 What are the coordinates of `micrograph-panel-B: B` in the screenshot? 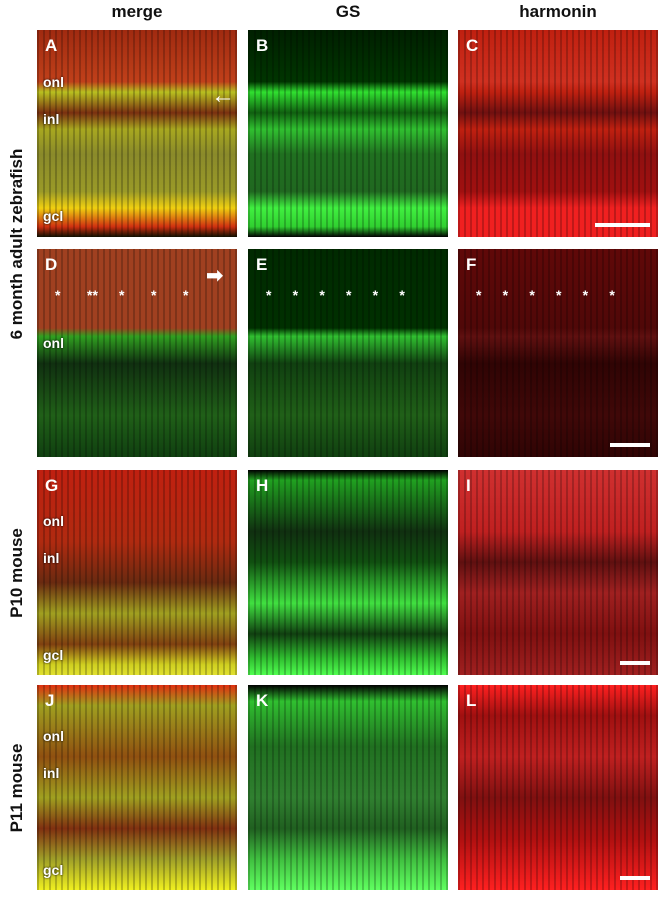 It's located at (348, 133).